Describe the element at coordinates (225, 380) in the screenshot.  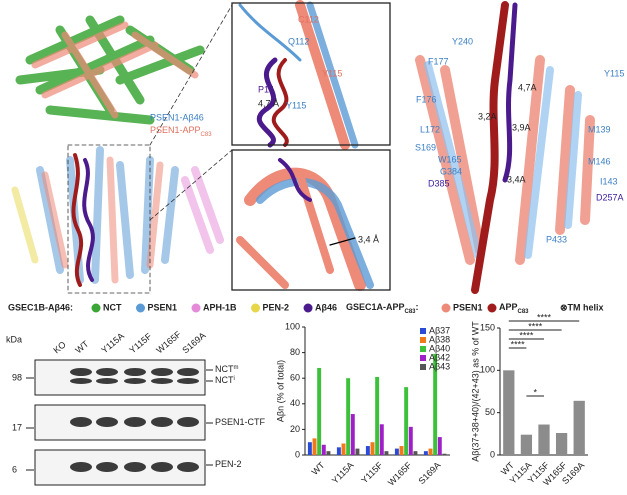
I see `band-label: NCTi` at that location.